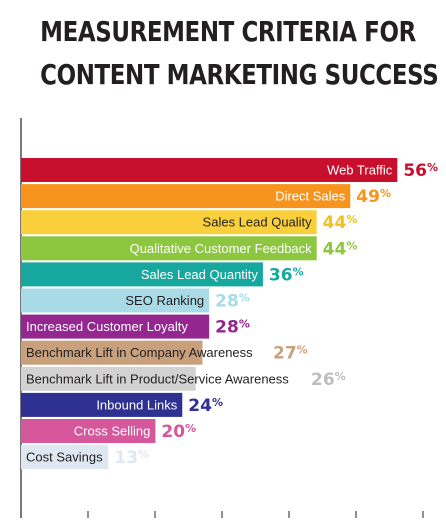  I want to click on bar-label: Benchmark Lift in Company Awareness, so click(139, 352).